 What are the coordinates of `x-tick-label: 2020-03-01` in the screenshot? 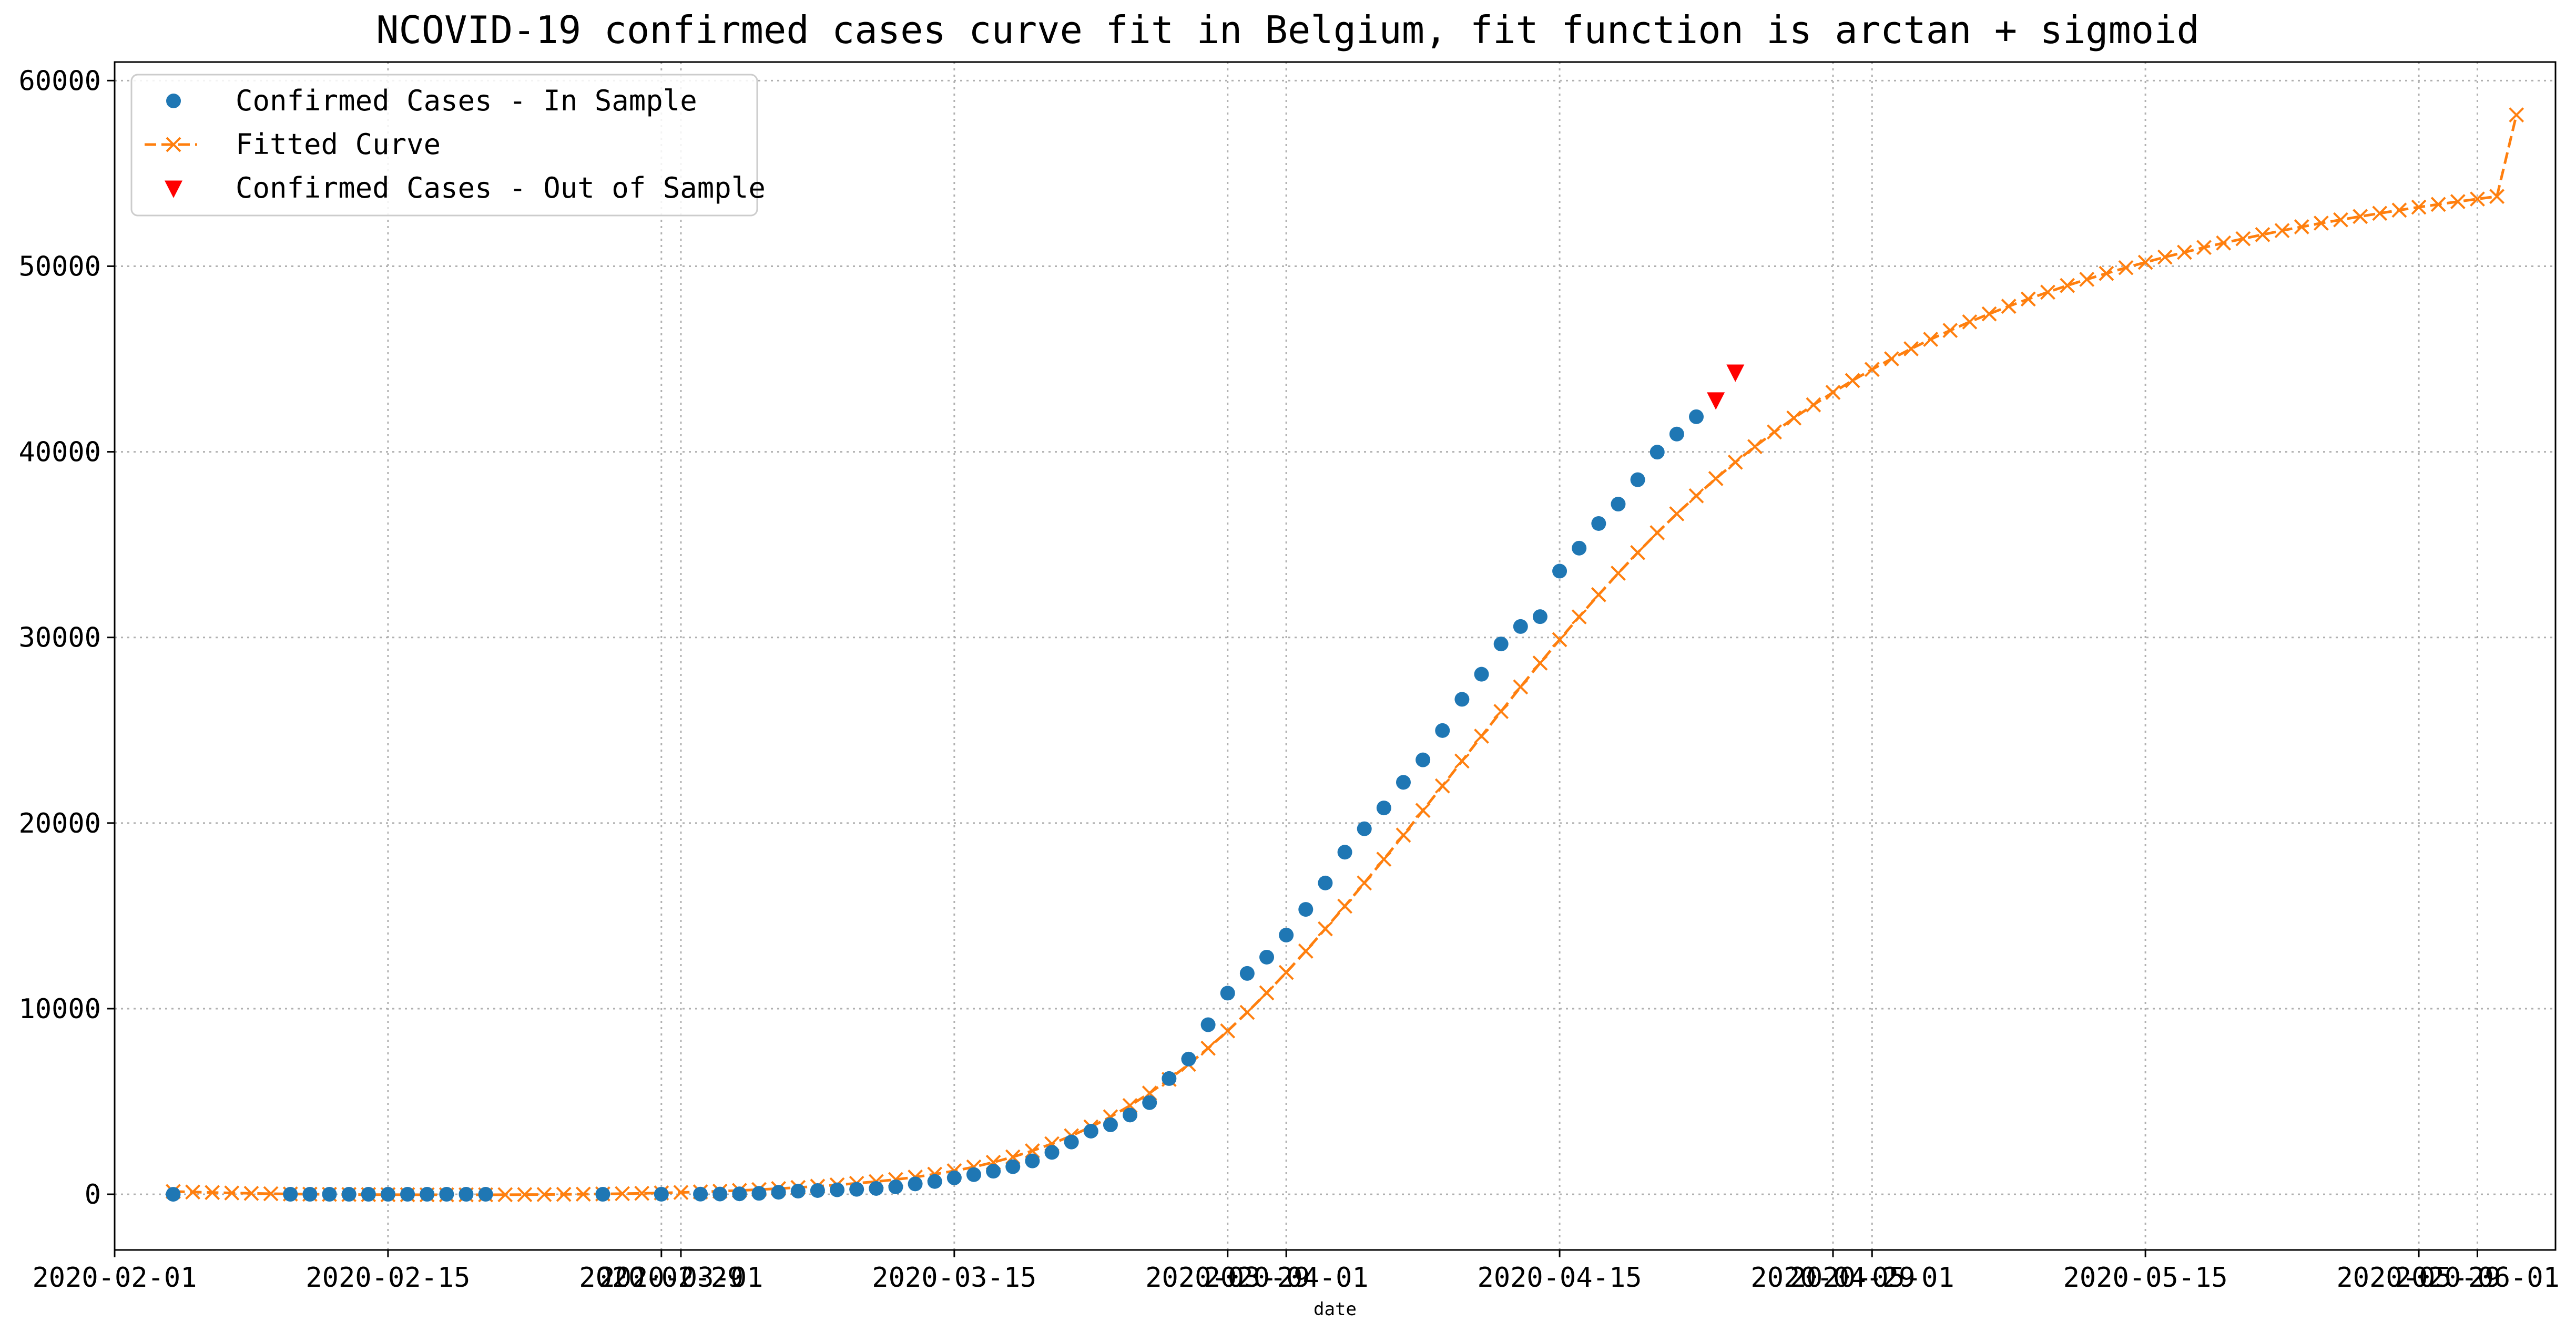 It's located at (680, 1278).